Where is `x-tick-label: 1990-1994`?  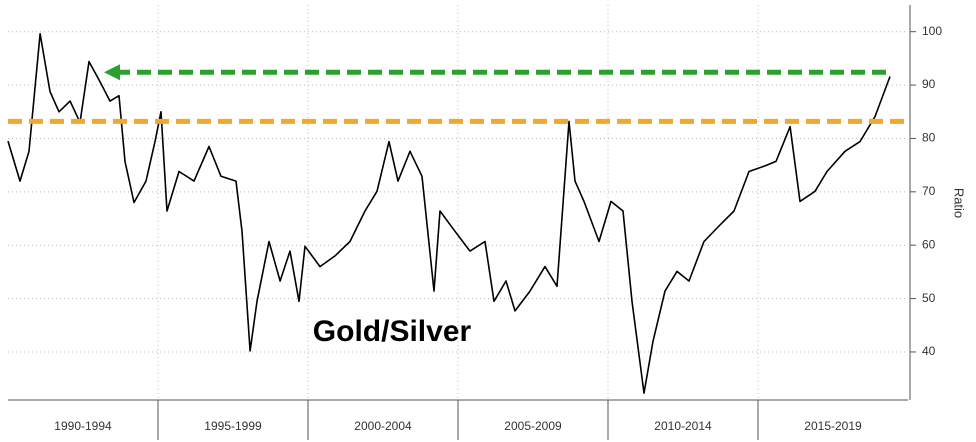 x-tick-label: 1990-1994 is located at coordinates (83, 426).